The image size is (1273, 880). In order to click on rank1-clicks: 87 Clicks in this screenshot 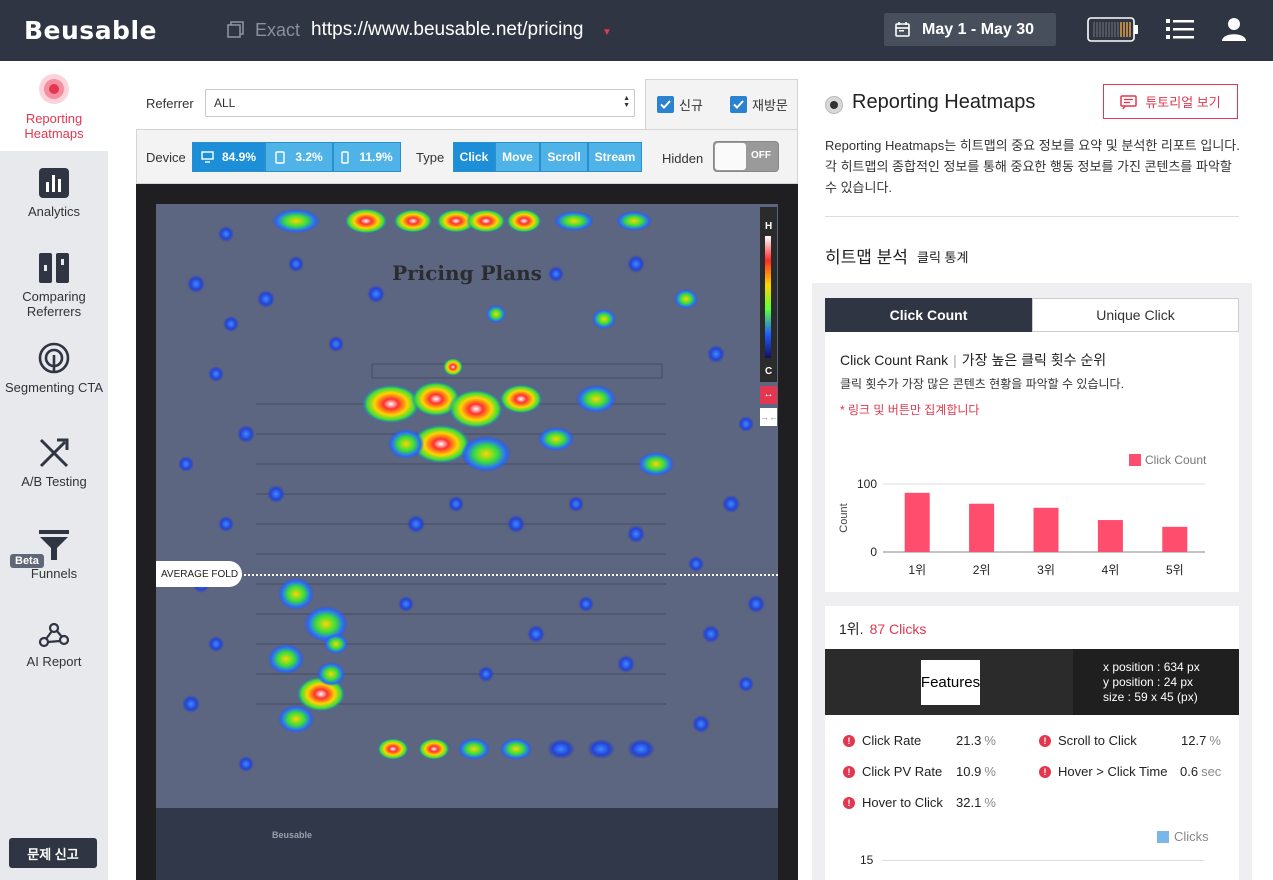, I will do `click(898, 629)`.